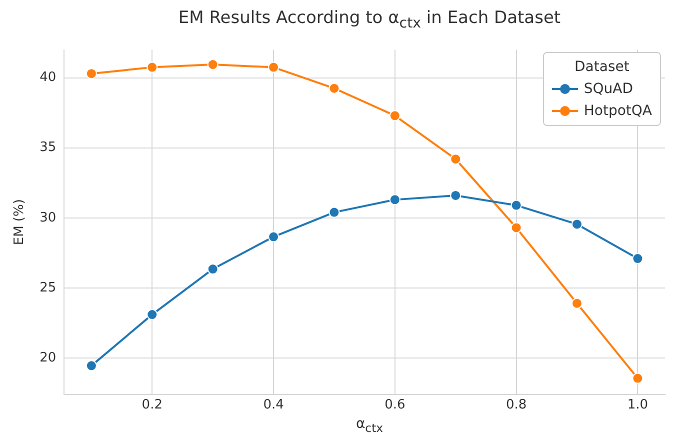 Image resolution: width=679 pixels, height=445 pixels. Describe the element at coordinates (48, 218) in the screenshot. I see `y-tick-label: 30` at that location.